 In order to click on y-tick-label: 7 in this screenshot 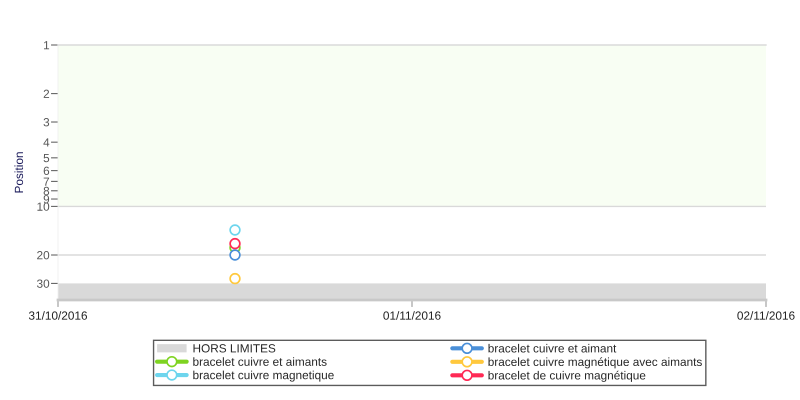, I will do `click(47, 182)`.